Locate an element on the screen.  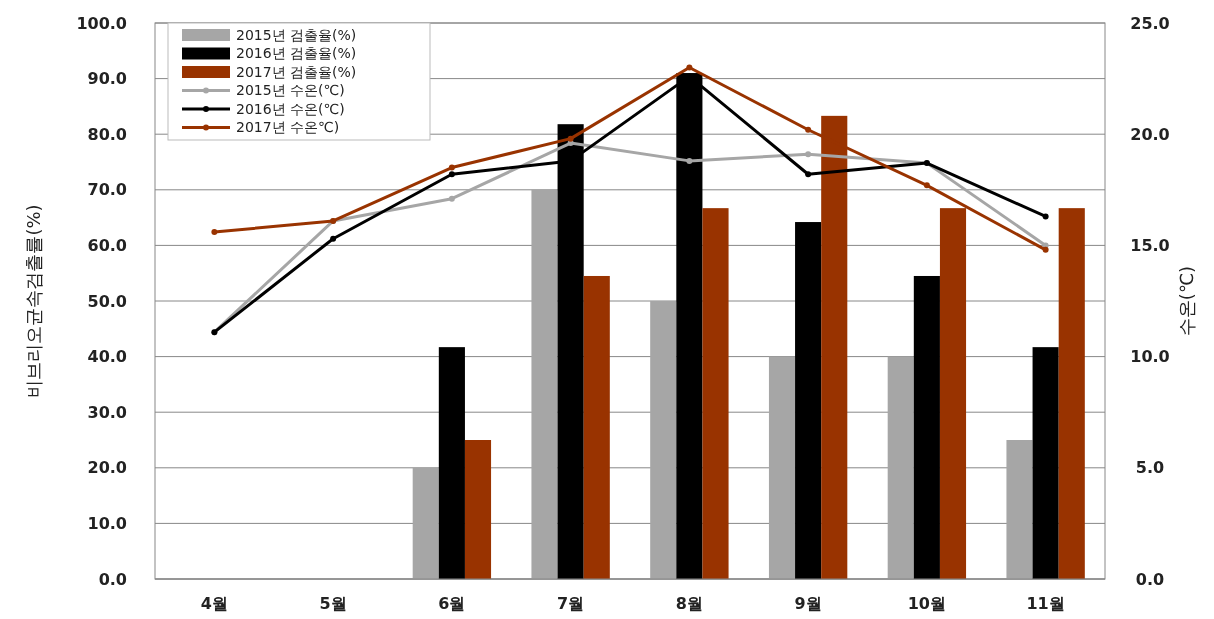
y-tick-label: 60.0 is located at coordinates (107, 245).